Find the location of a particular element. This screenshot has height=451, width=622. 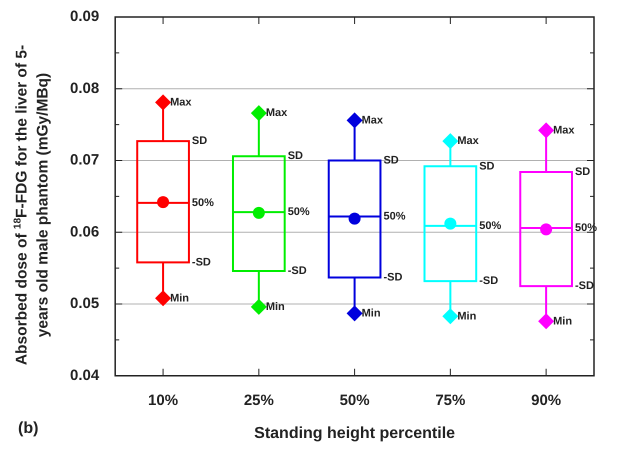

x-tick-label: 25% is located at coordinates (259, 400).